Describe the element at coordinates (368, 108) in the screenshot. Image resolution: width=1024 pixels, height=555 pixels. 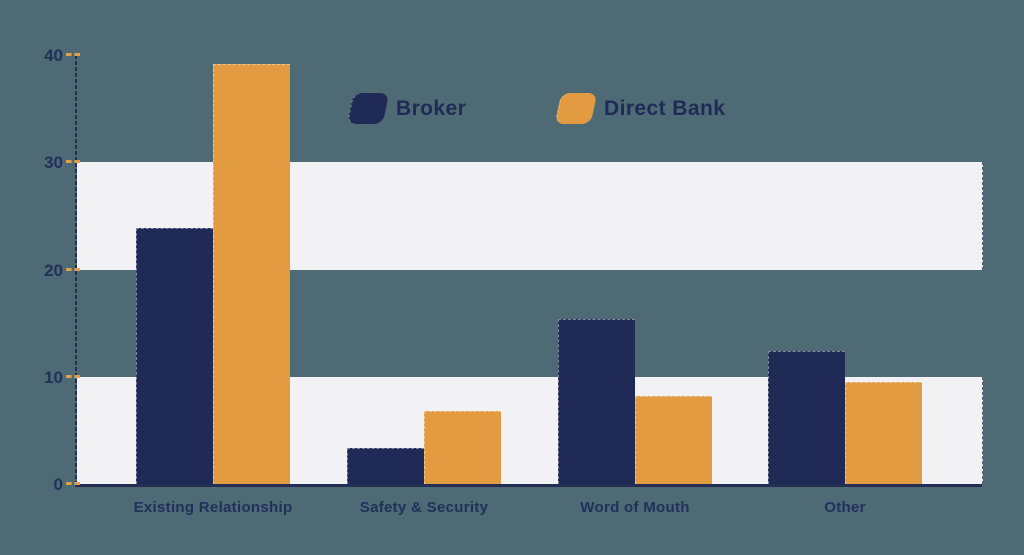
I see `broker-legend-swatch` at that location.